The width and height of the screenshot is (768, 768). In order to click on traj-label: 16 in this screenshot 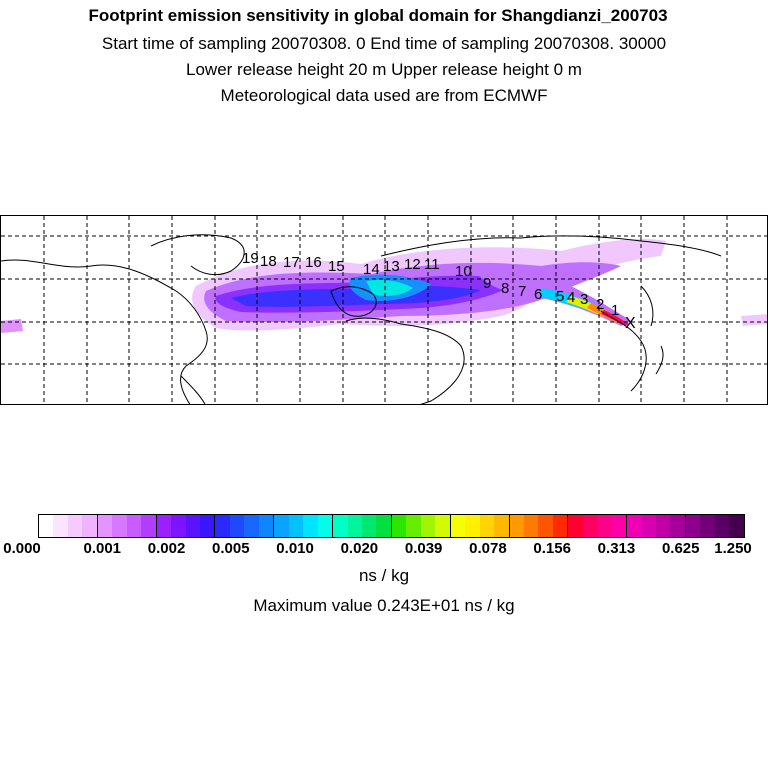, I will do `click(313, 262)`.